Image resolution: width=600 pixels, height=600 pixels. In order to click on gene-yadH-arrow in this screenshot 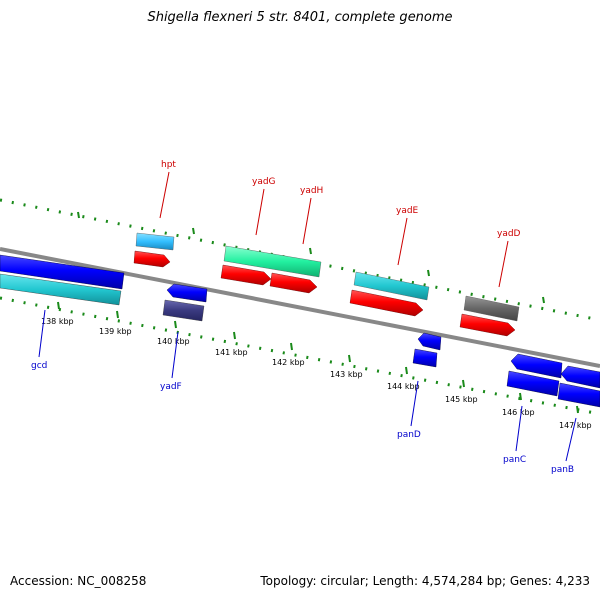, I will do `click(293, 283)`.